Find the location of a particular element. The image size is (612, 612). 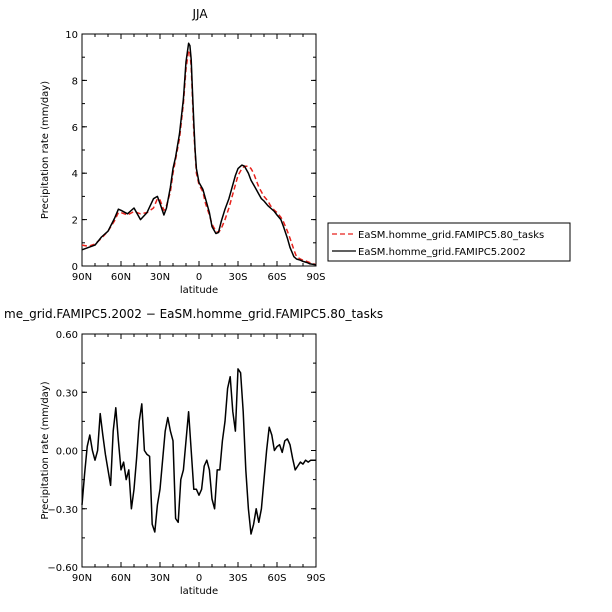

y-tick-label: 6 is located at coordinates (75, 128).